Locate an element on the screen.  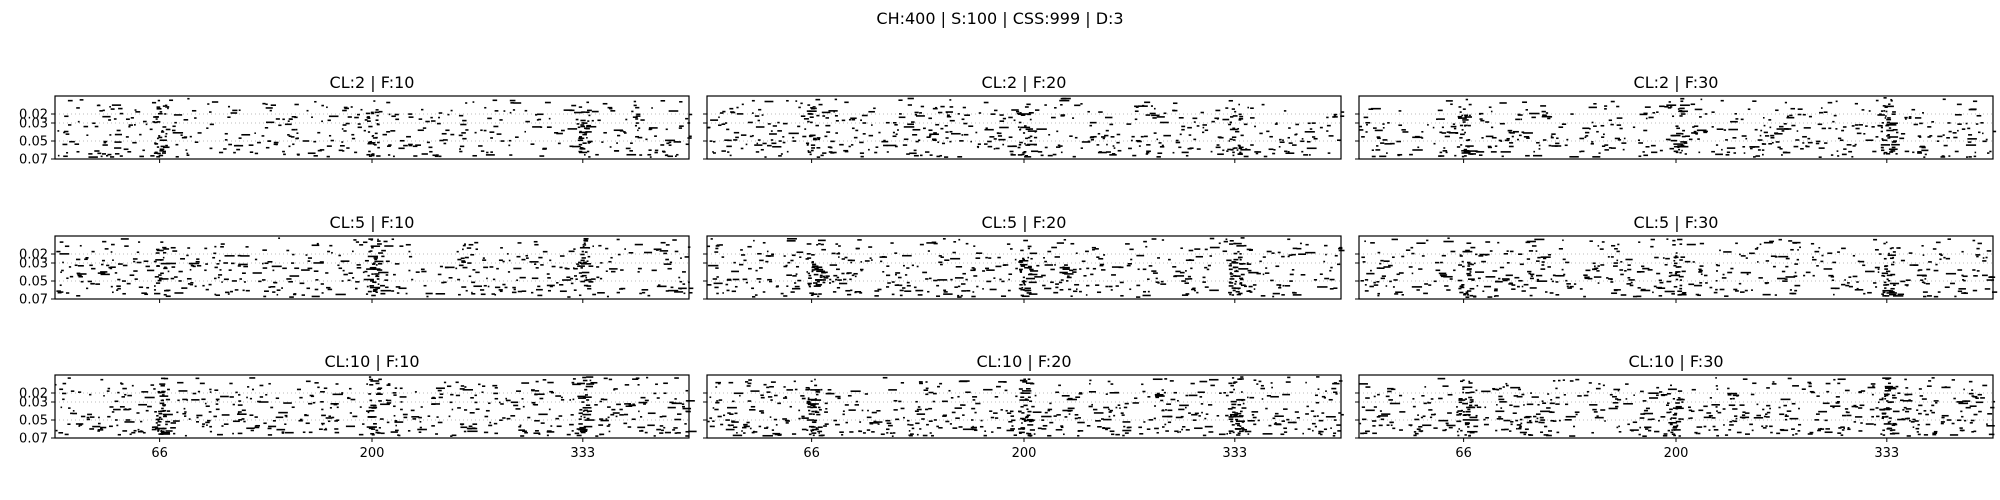
subplot-panel: CL:2 | F:20 is located at coordinates (1023, 118).